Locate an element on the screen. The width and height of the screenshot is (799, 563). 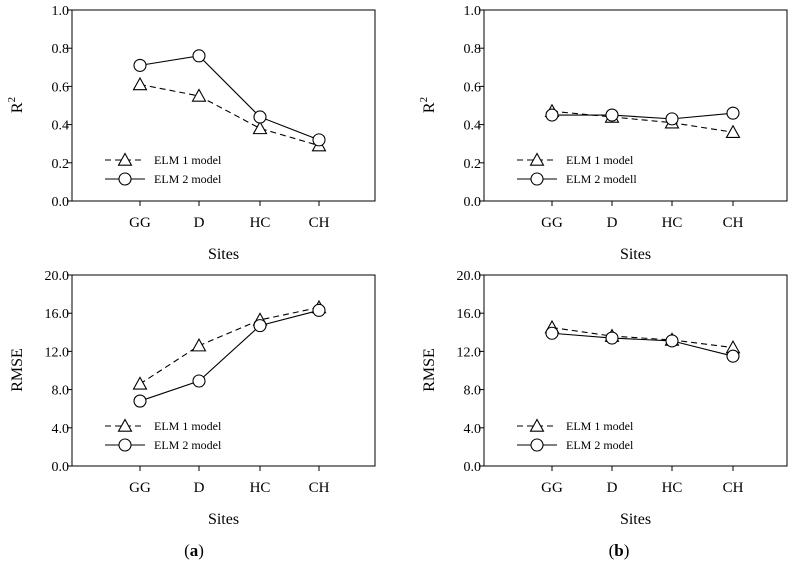
series-circle is located at coordinates (229, 355).